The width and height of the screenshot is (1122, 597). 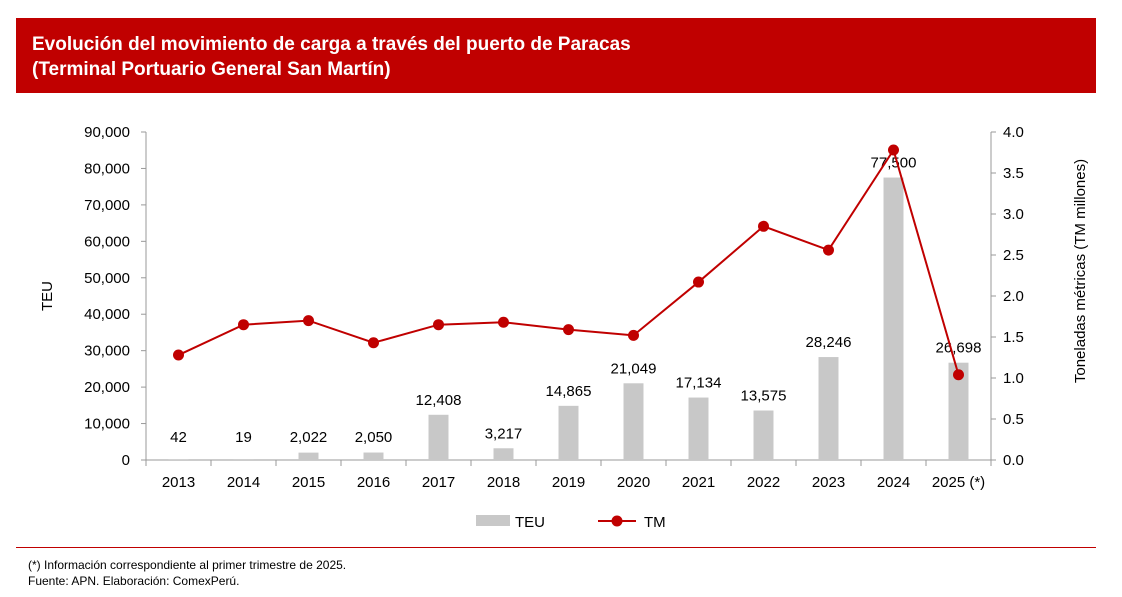 I want to click on x-tick-label: 2013, so click(x=178, y=482).